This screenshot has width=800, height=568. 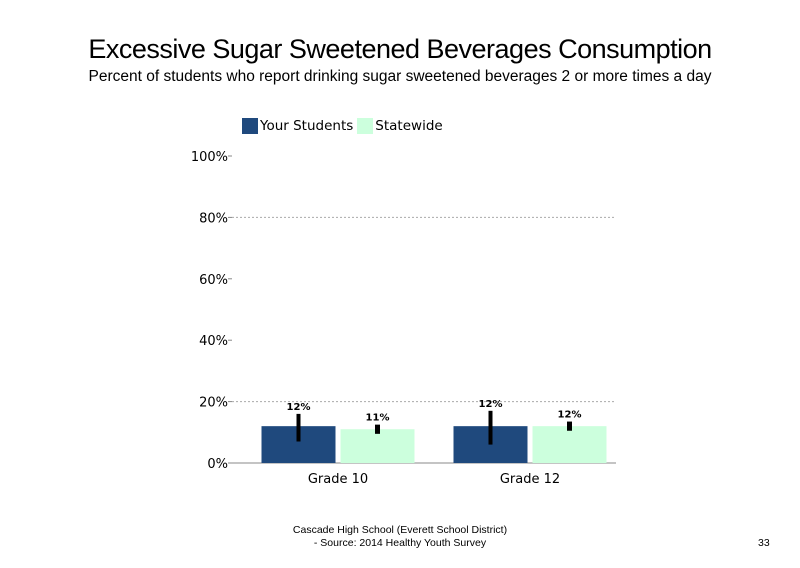 What do you see at coordinates (409, 126) in the screenshot?
I see `legend-label-statewide: Statewide` at bounding box center [409, 126].